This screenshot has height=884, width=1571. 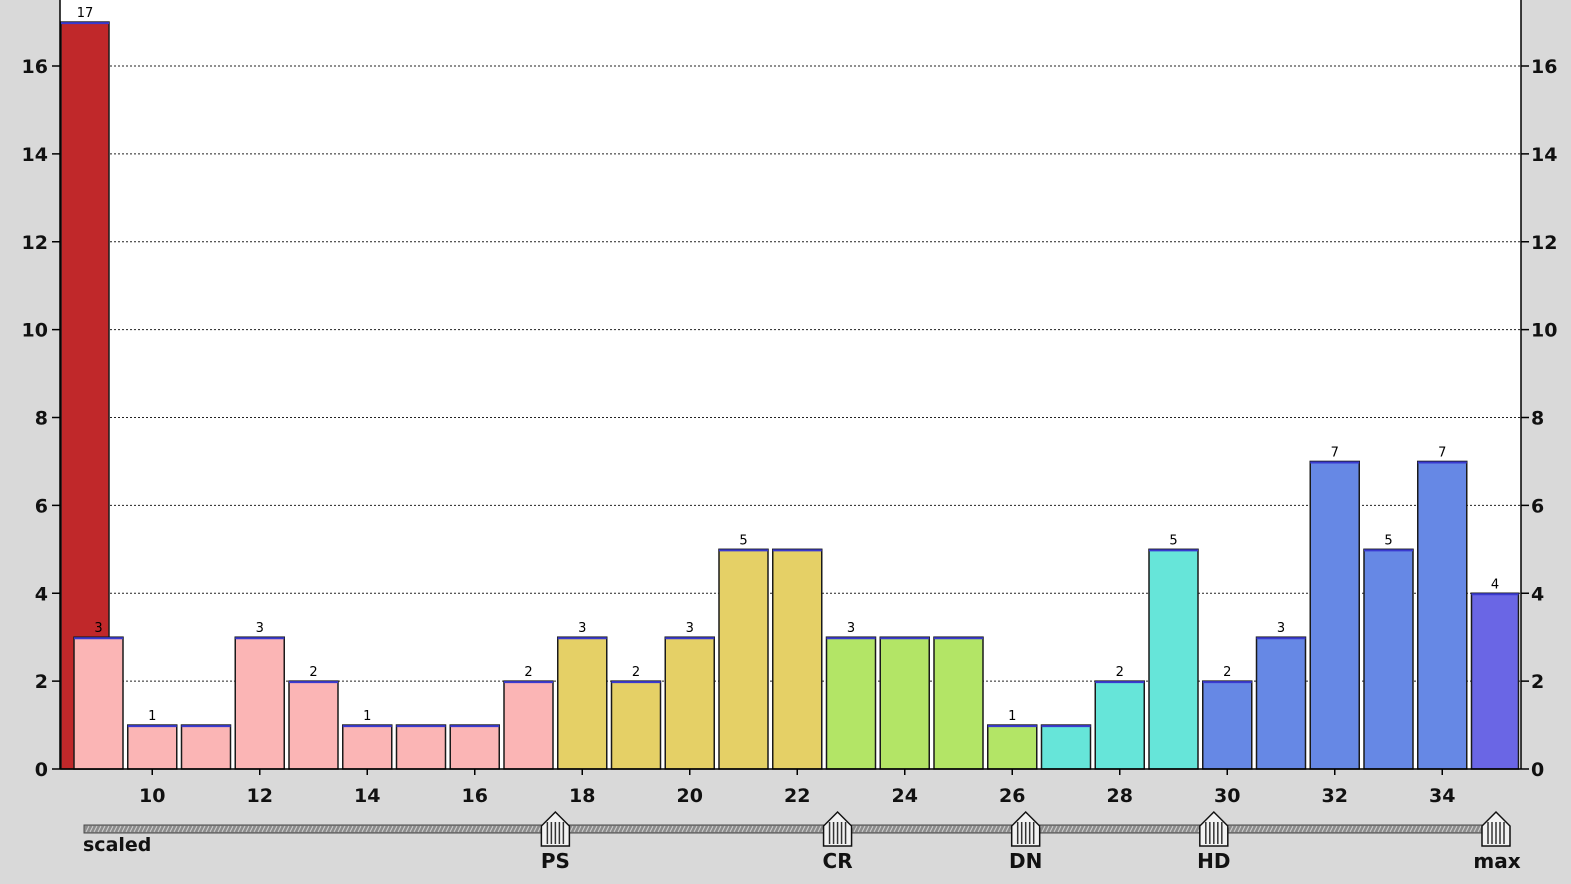 What do you see at coordinates (1442, 452) in the screenshot?
I see `bar-value-label: 7` at bounding box center [1442, 452].